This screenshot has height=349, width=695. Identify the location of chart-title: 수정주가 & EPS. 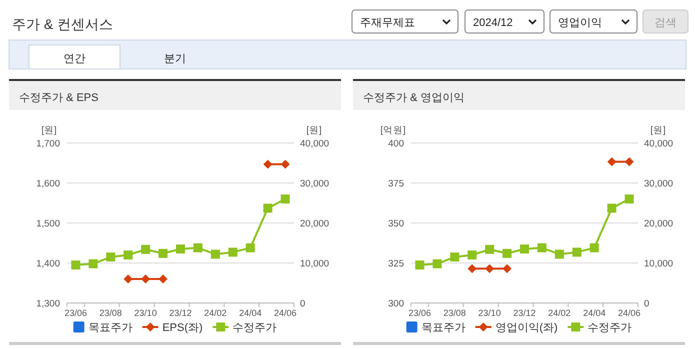
(58, 98).